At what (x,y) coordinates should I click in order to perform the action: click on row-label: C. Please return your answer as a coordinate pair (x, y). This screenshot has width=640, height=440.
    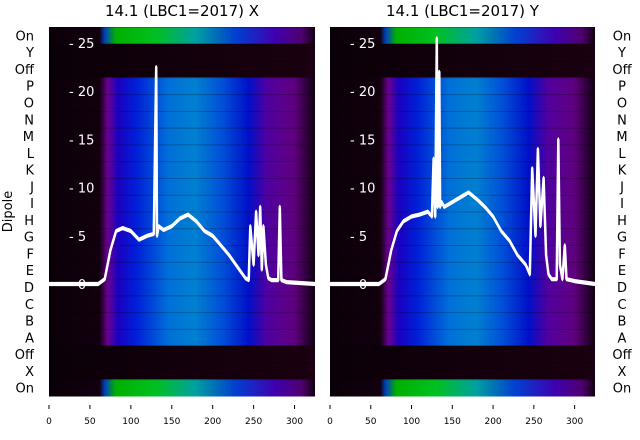
    Looking at the image, I should click on (29, 305).